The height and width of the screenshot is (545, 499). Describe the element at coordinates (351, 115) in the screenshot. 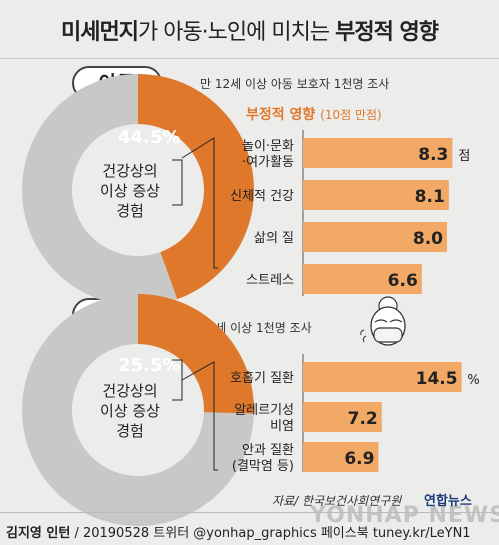

I see `neg-title-sub: (10점 만점)` at that location.